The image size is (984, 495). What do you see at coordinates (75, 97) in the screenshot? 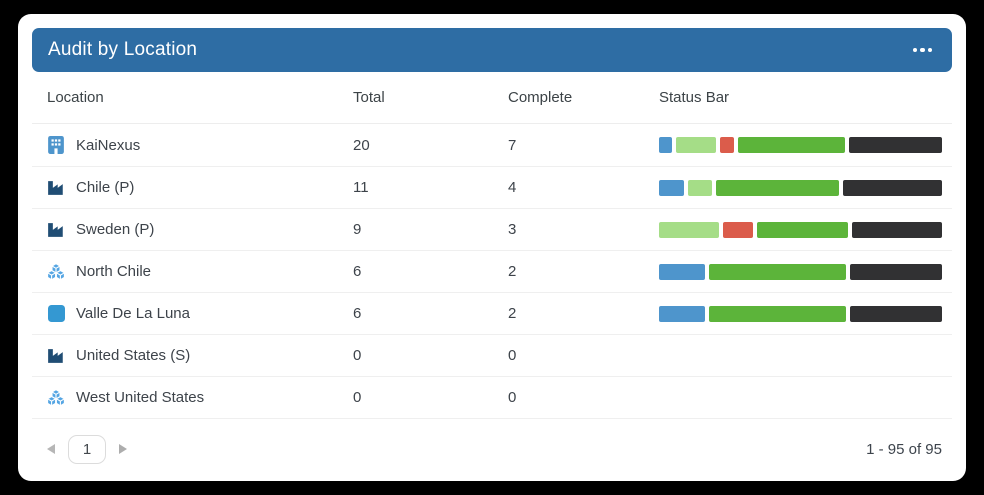
I see `column-header-location: Location` at bounding box center [75, 97].